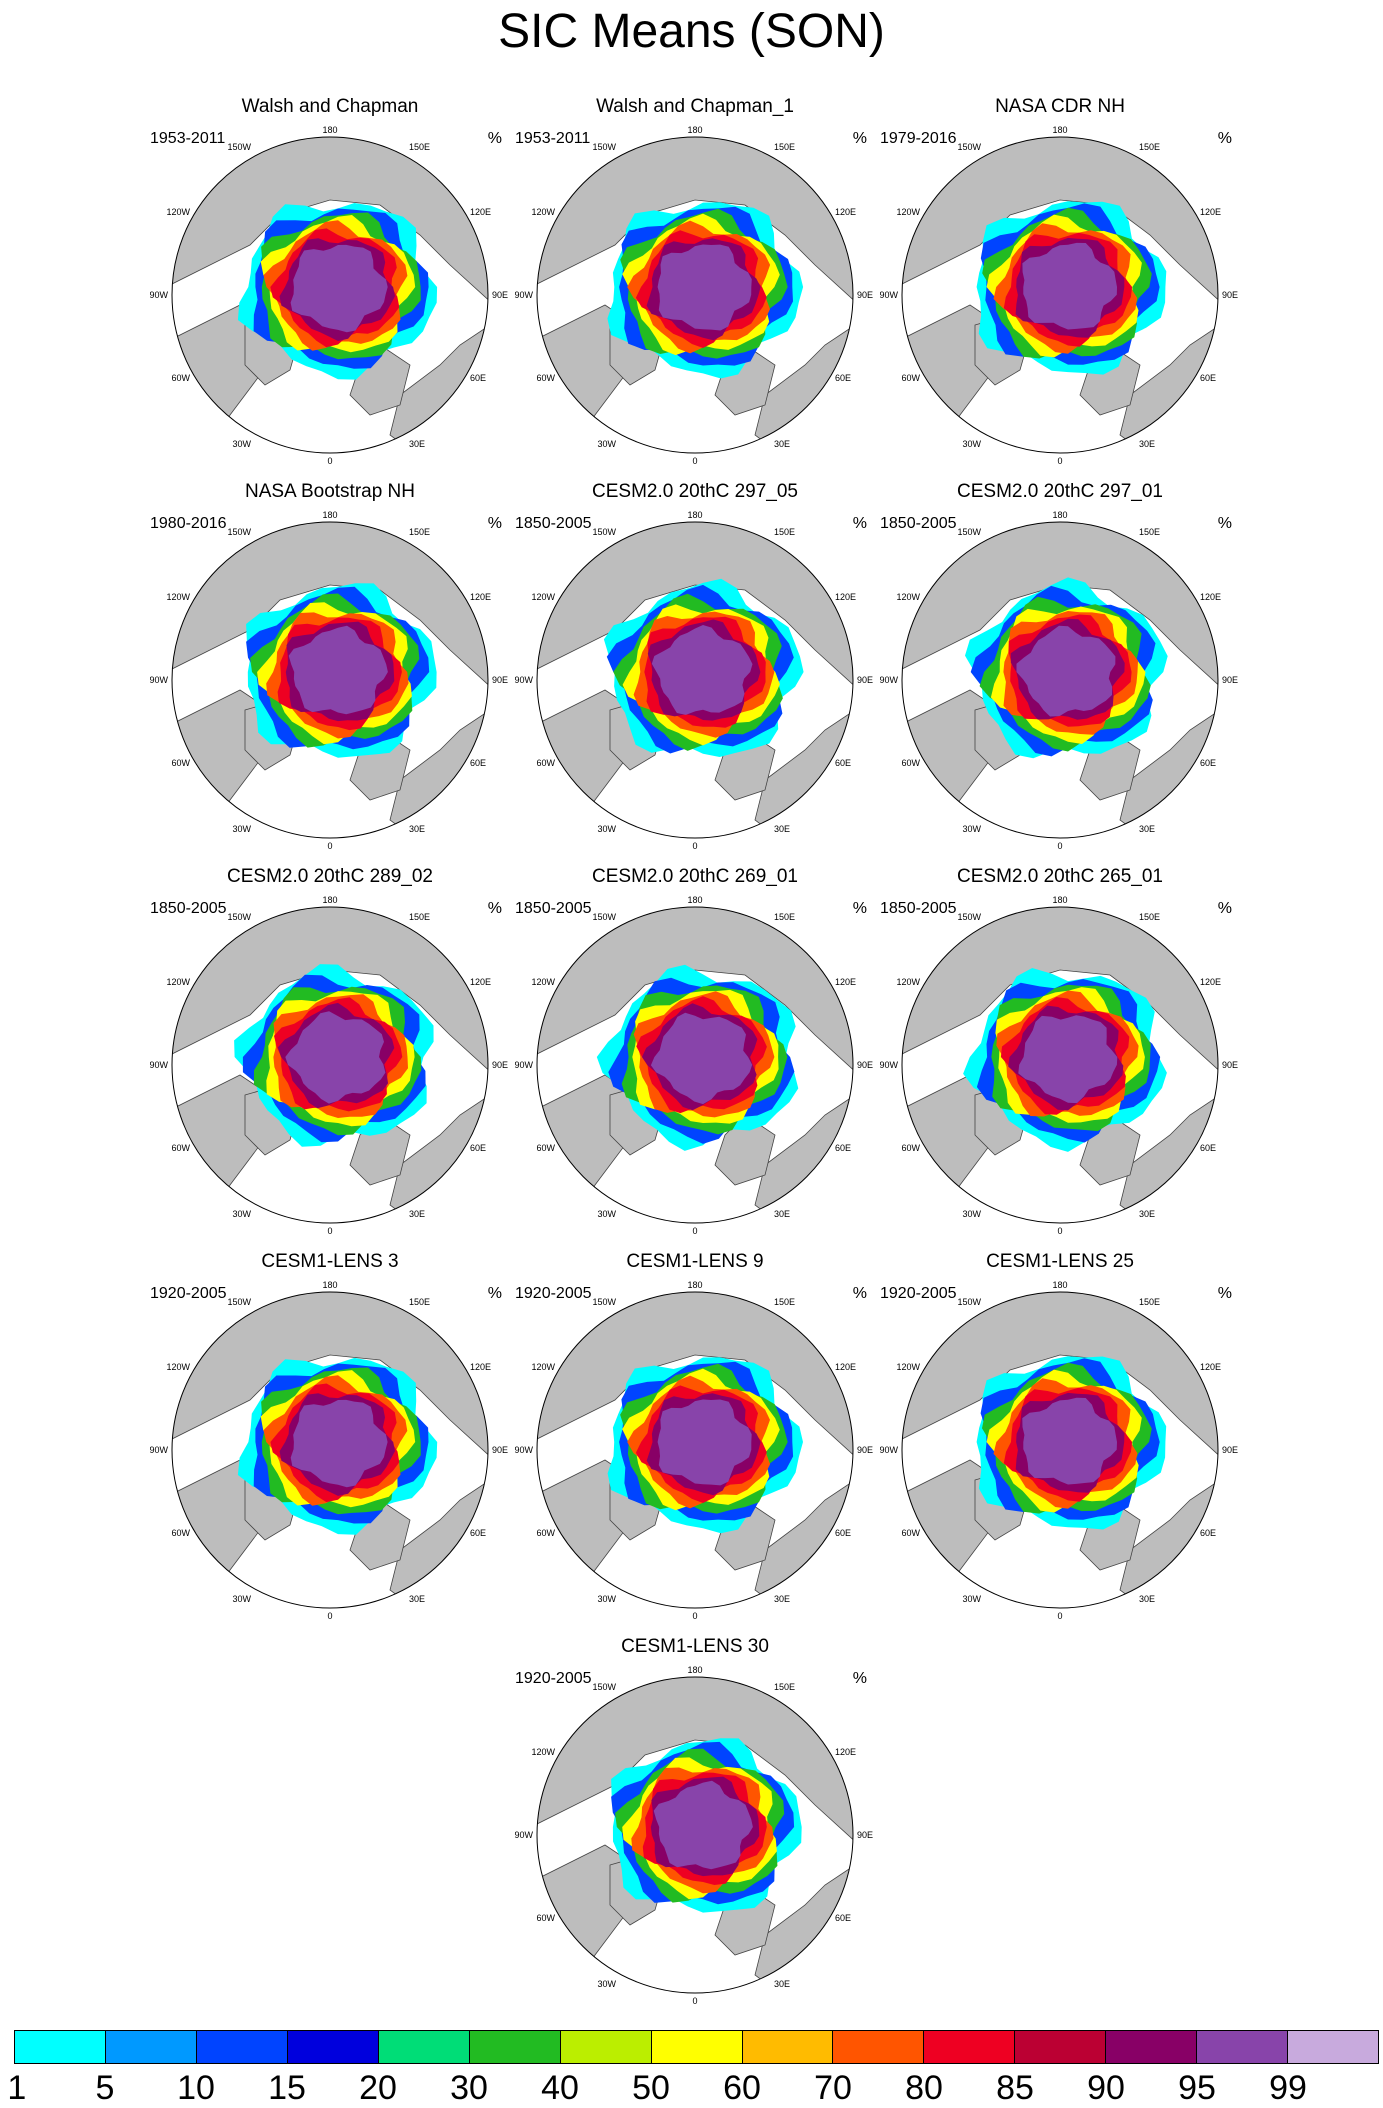 This screenshot has height=2108, width=1383. I want to click on colorbar-label: 85, so click(1015, 2088).